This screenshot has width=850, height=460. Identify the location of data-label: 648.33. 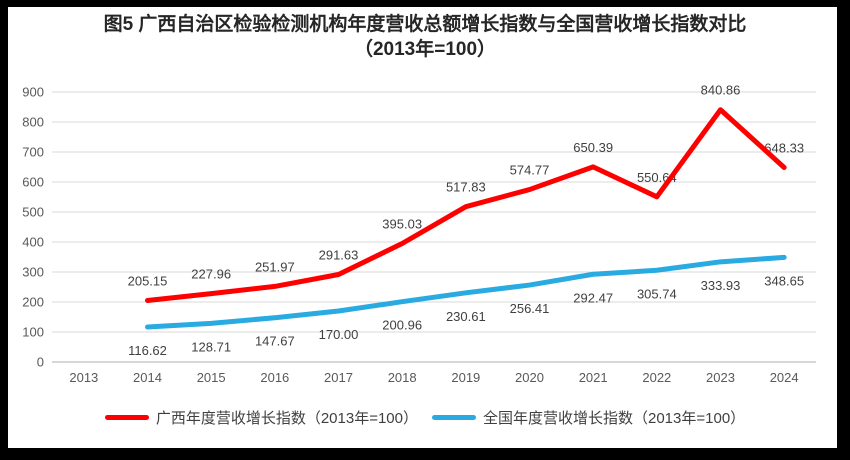
(784, 148).